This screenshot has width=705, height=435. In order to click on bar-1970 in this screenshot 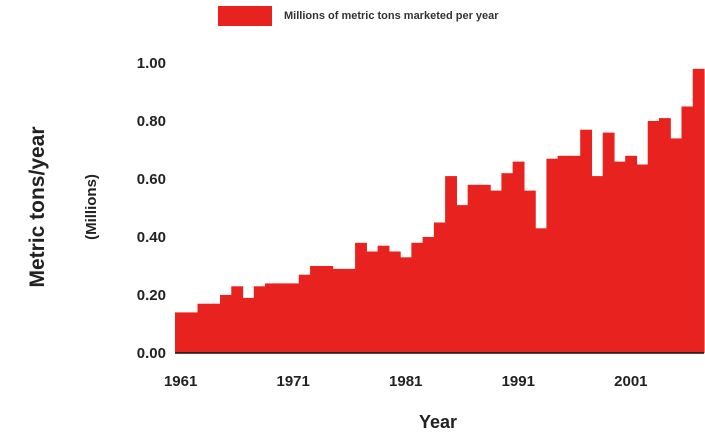, I will do `click(282, 318)`.